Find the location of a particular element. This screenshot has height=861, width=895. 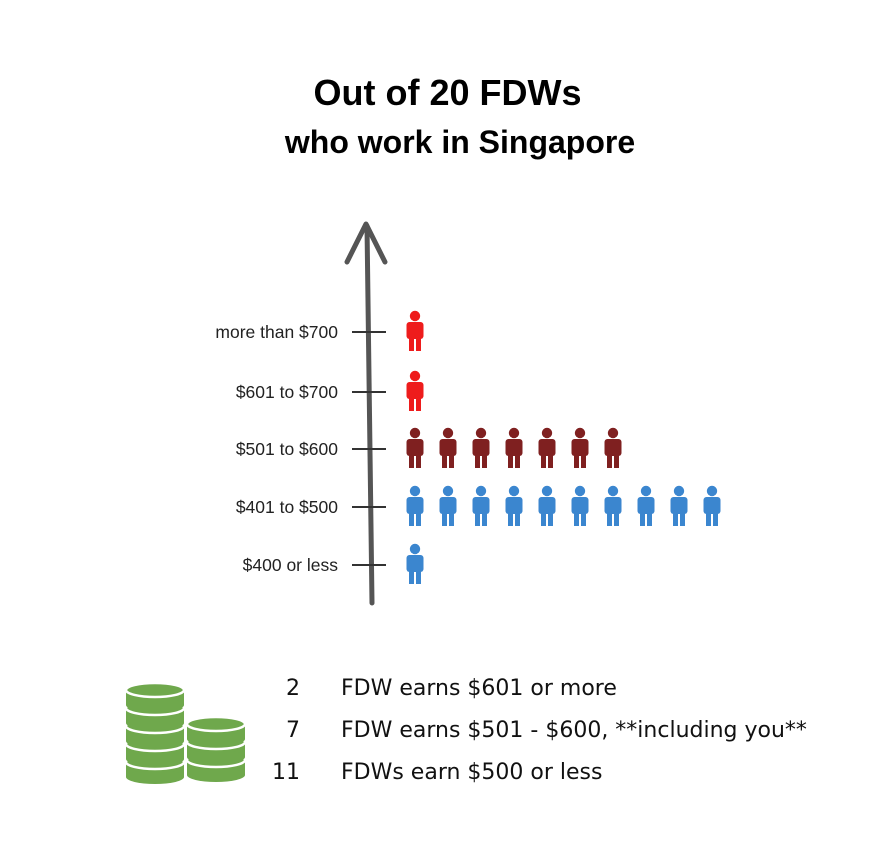

category-label: $601 to $700 is located at coordinates (287, 392).